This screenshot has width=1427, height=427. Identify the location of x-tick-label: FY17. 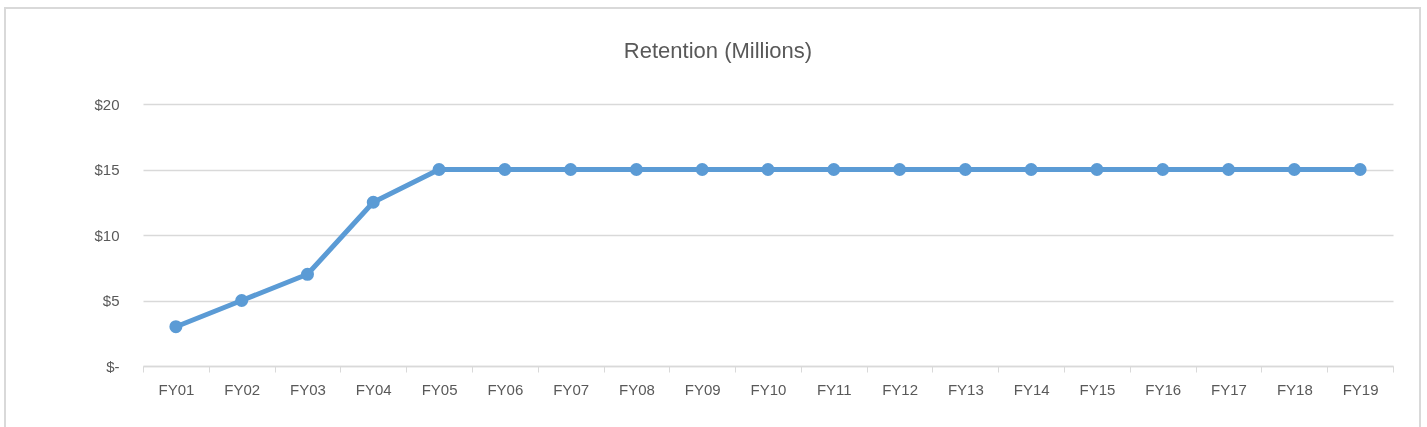
(1229, 389).